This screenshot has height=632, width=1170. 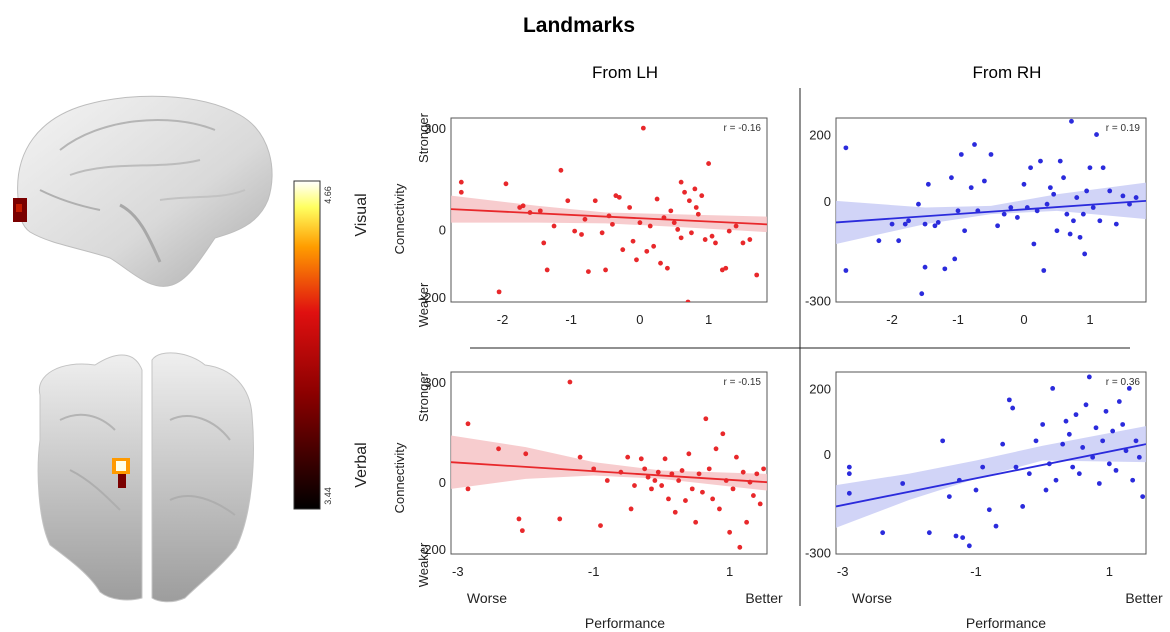 I want to click on colorbar-max-label: 4.66, so click(x=328, y=195).